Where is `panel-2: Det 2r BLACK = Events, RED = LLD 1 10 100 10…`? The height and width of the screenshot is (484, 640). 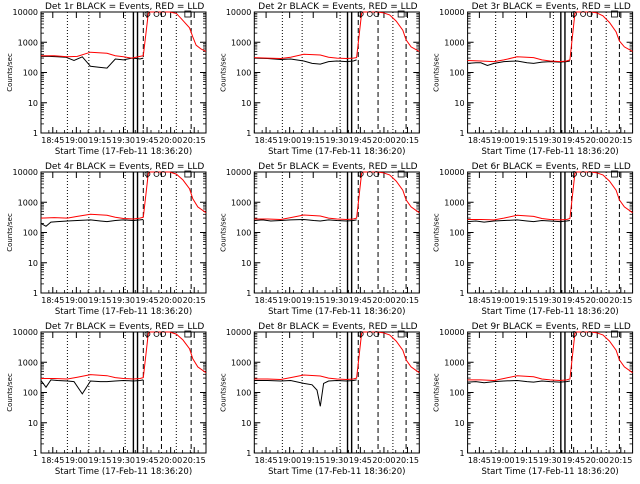
panel-2: Det 2r BLACK = Events, RED = LLD 1 10 100 10… is located at coordinates (319, 79).